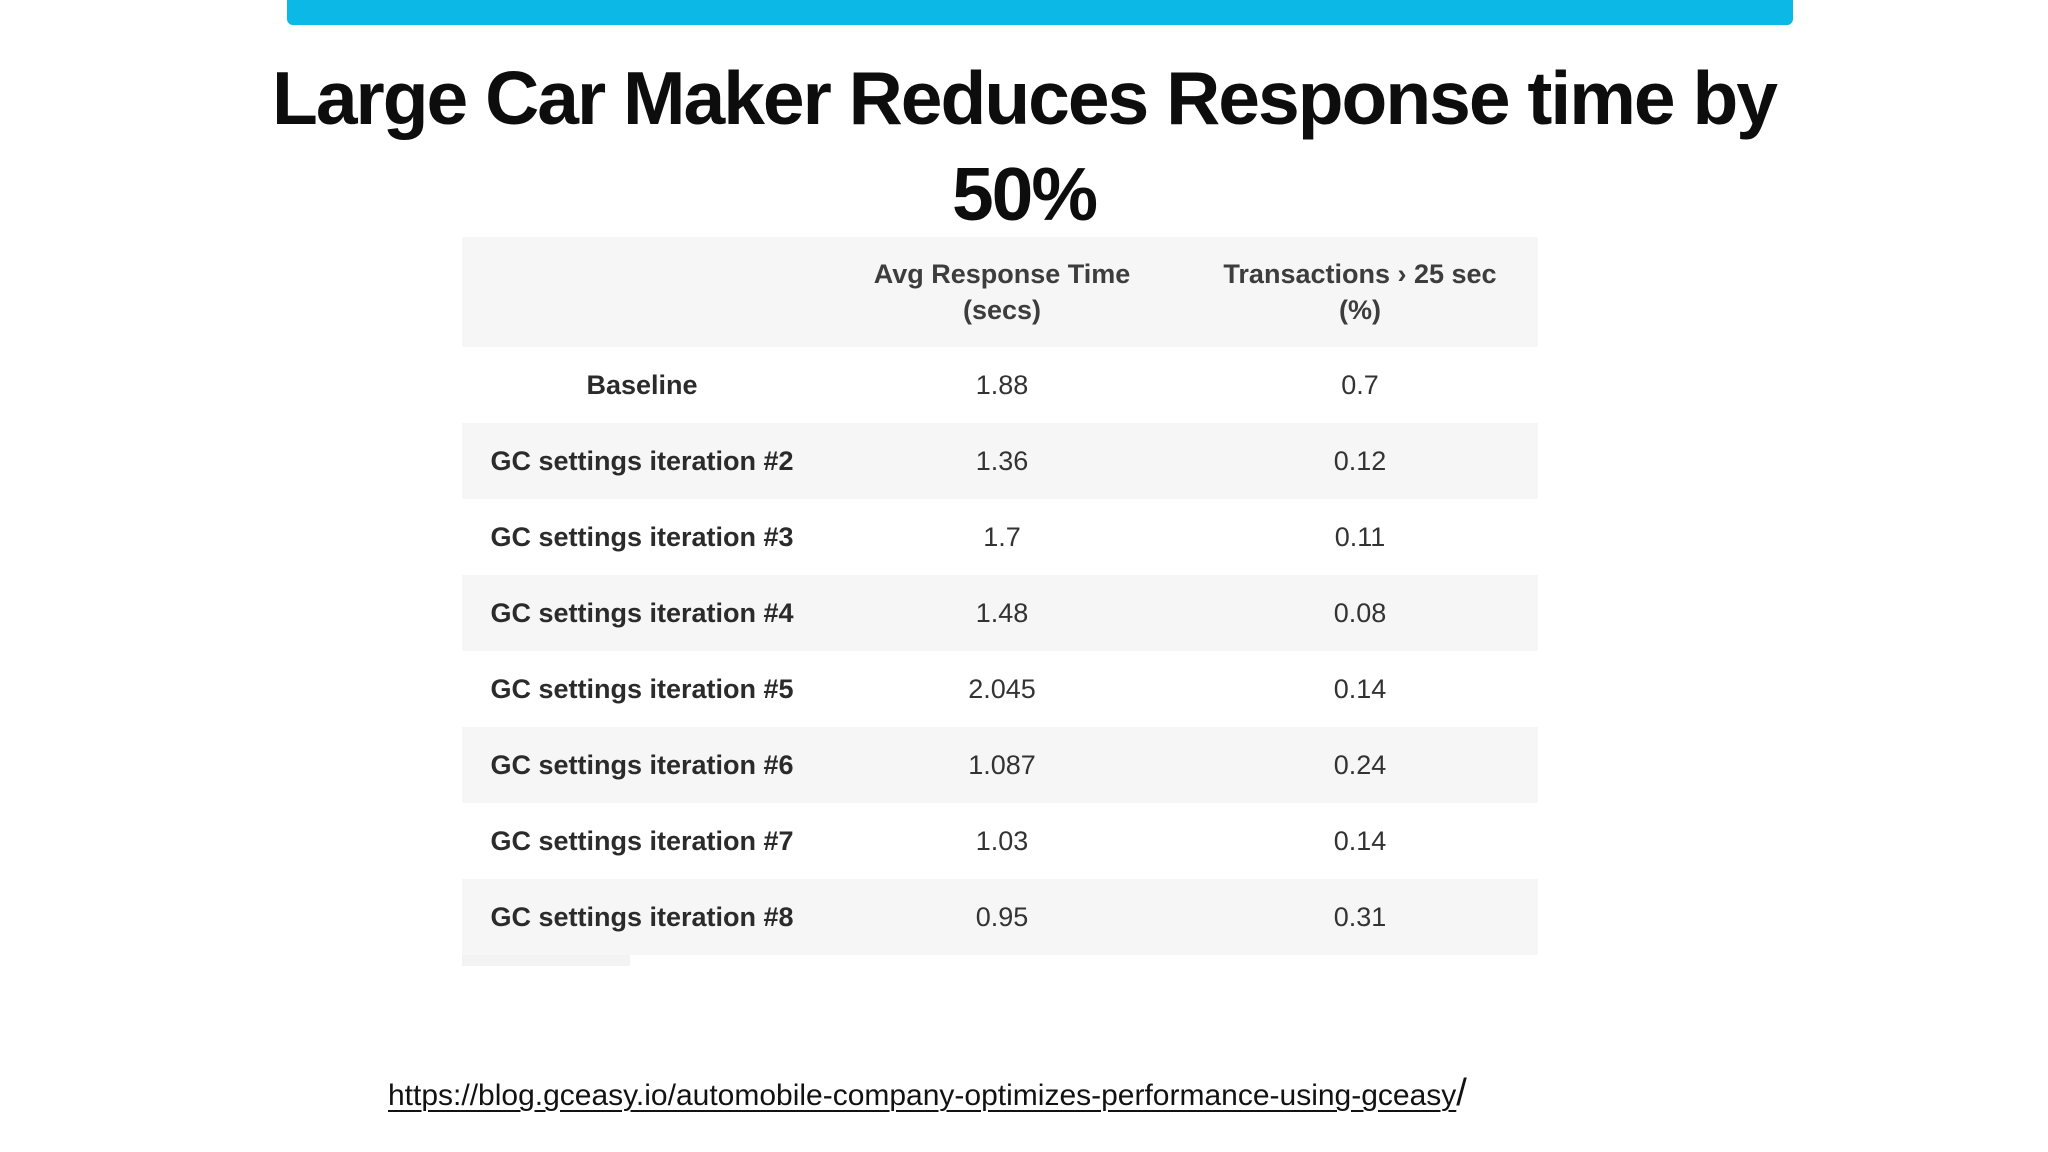  Describe the element at coordinates (1461, 1093) in the screenshot. I see `source-link-suffix: /` at that location.